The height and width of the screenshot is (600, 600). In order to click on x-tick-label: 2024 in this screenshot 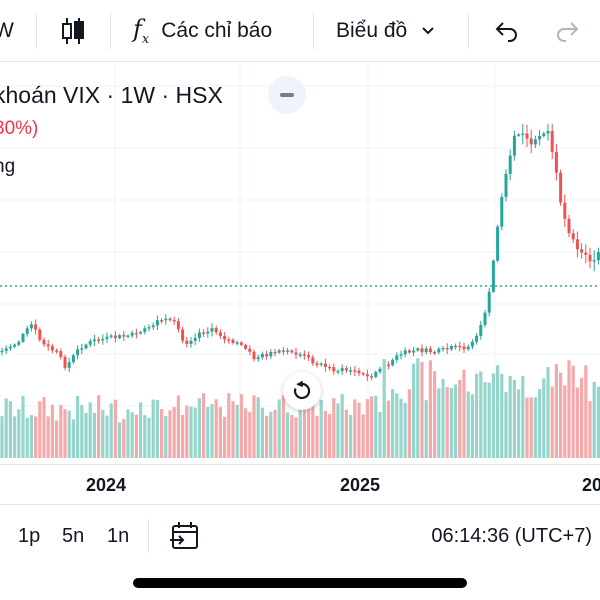, I will do `click(106, 485)`.